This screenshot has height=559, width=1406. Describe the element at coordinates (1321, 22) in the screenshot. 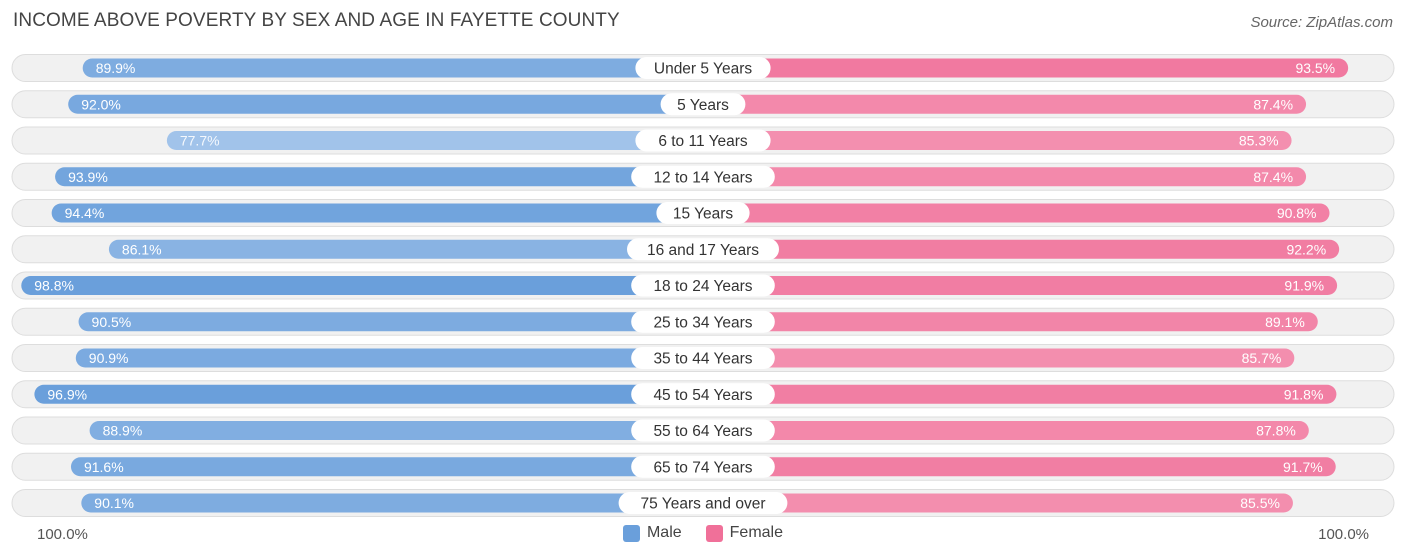

I see `source-note: Source: ZipAtlas.com` at that location.